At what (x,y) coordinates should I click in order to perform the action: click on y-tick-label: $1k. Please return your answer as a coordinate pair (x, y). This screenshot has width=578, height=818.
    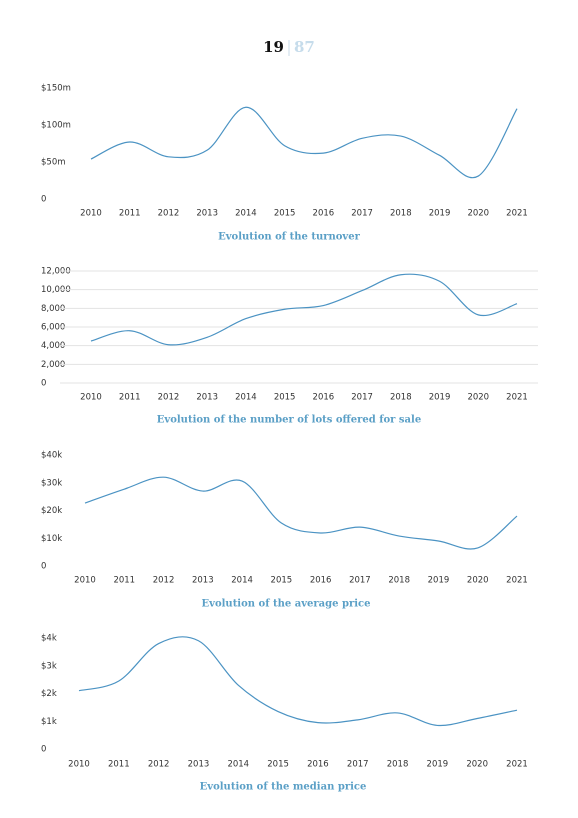
    Looking at the image, I should click on (49, 722).